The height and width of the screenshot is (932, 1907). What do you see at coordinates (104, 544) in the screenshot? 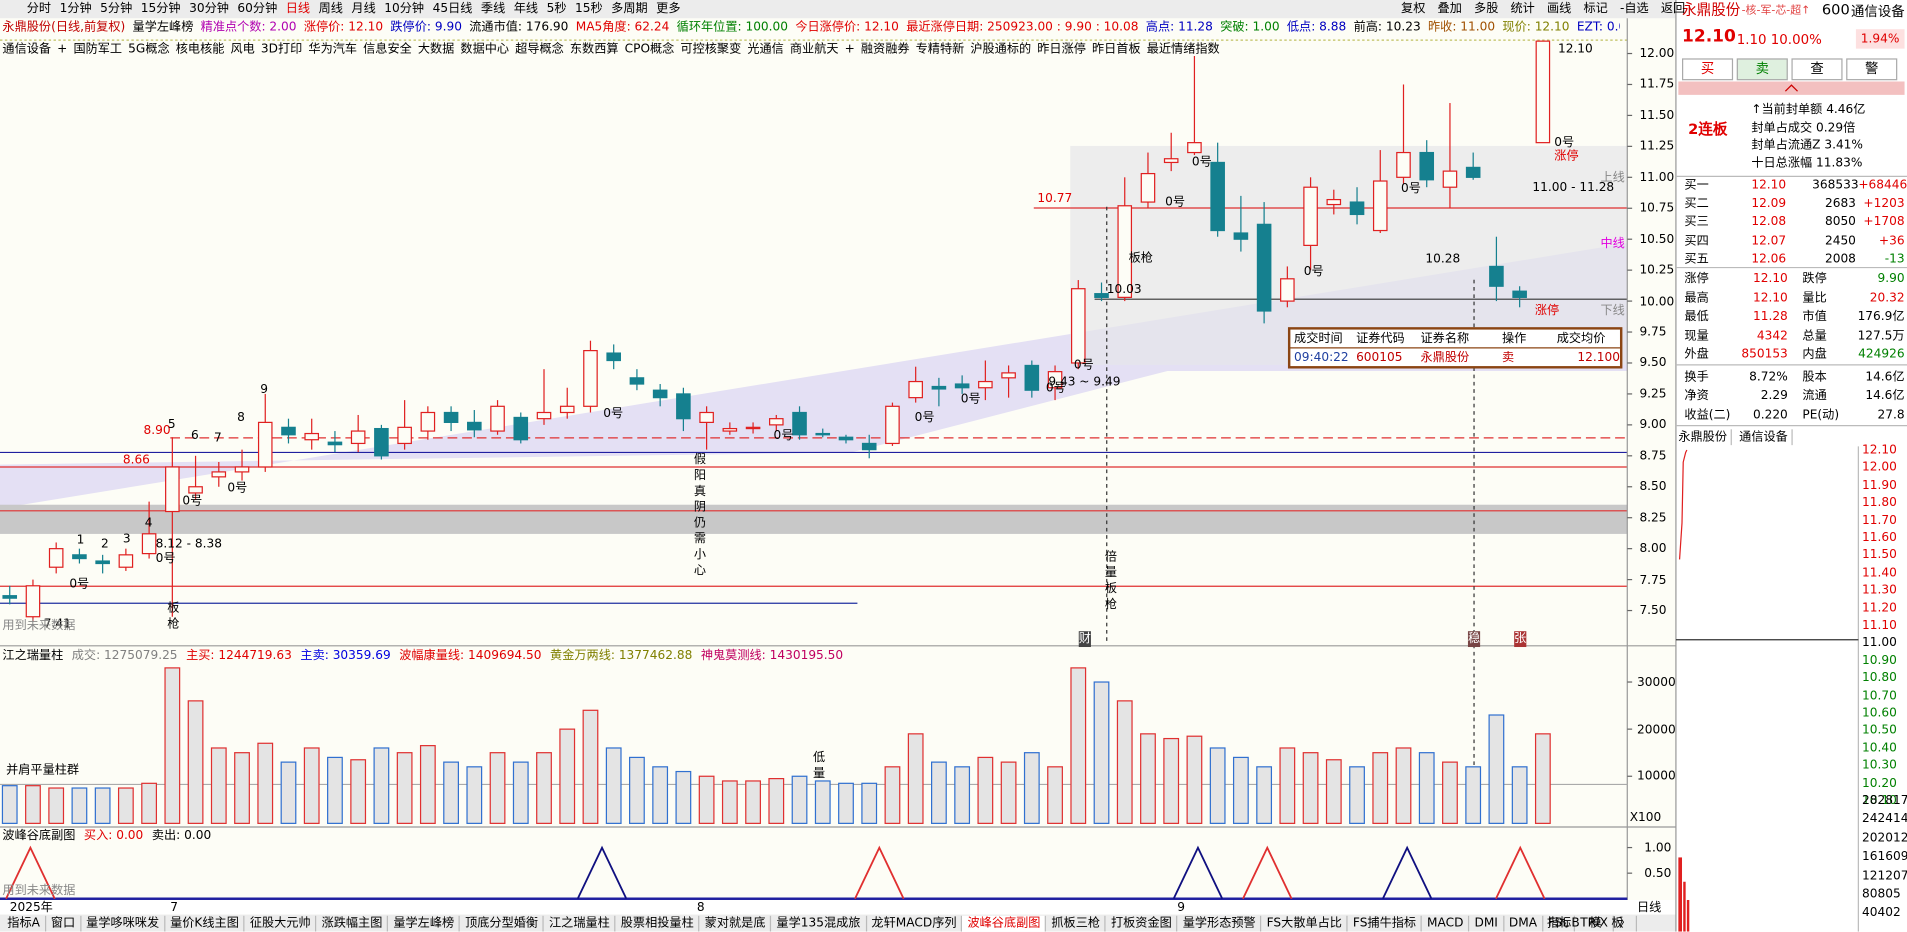
I see `annotation: 2` at bounding box center [104, 544].